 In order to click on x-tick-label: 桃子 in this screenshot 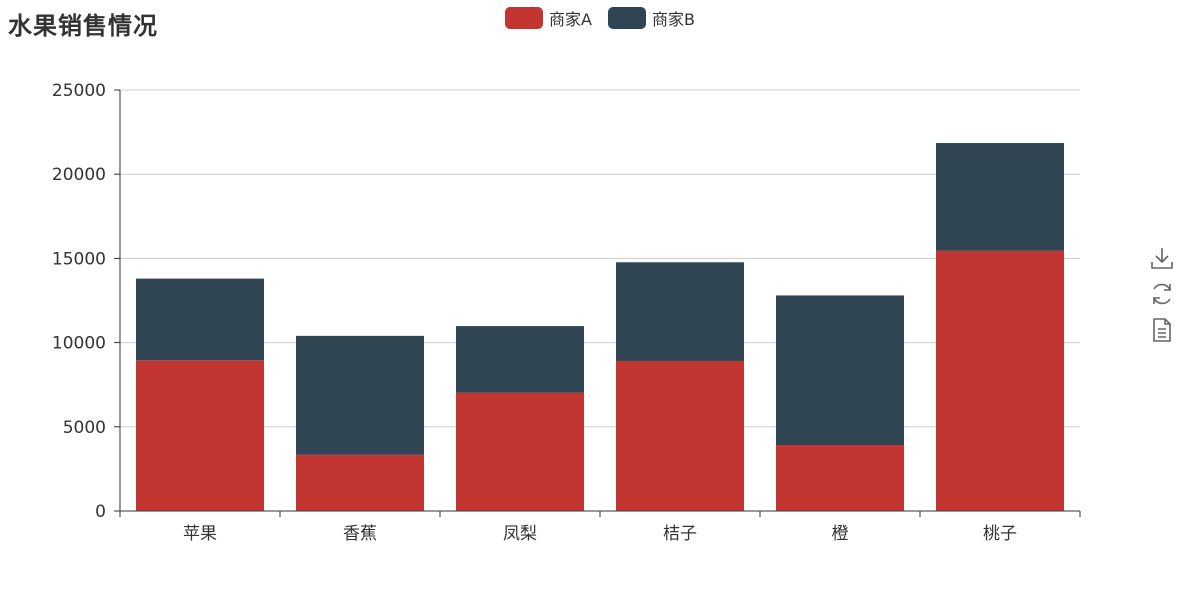, I will do `click(1000, 534)`.